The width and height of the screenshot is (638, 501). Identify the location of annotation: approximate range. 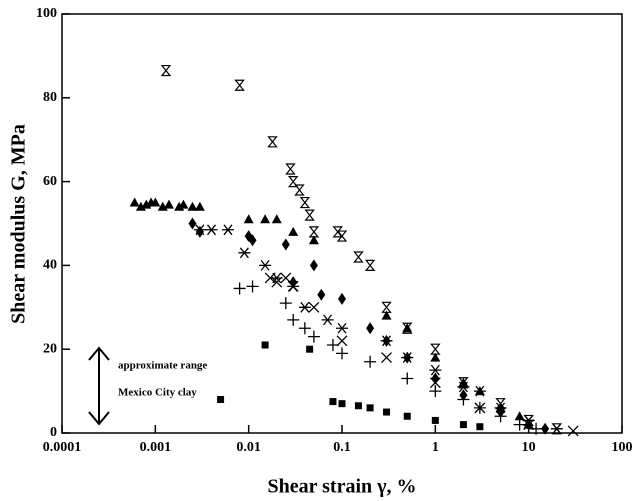
(162, 366).